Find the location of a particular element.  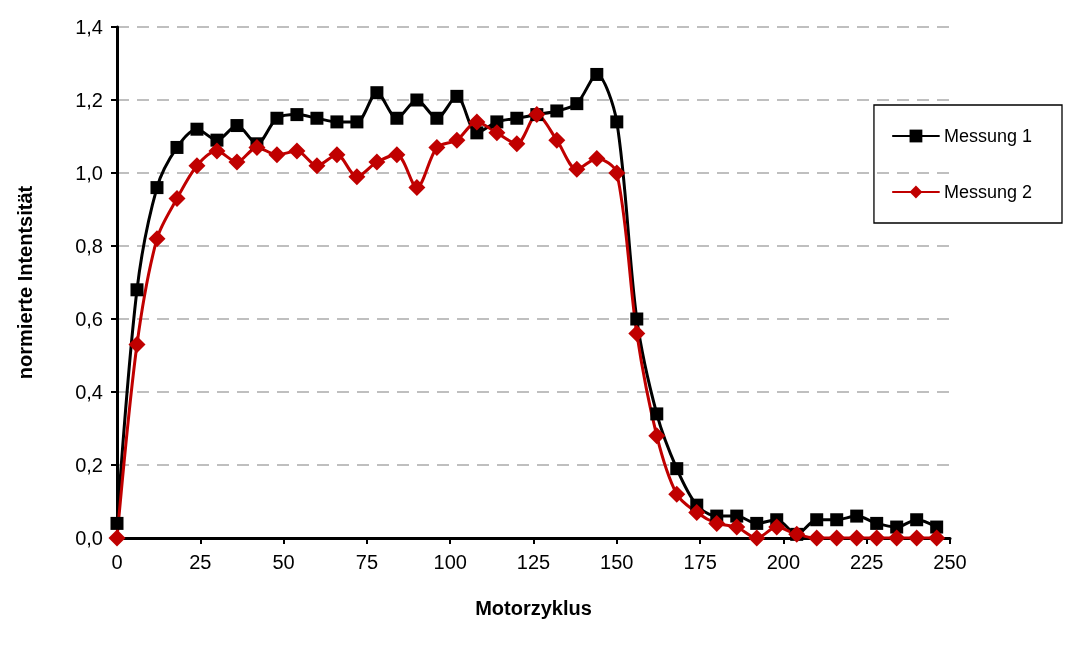

x-tick-label: 250 is located at coordinates (950, 562).